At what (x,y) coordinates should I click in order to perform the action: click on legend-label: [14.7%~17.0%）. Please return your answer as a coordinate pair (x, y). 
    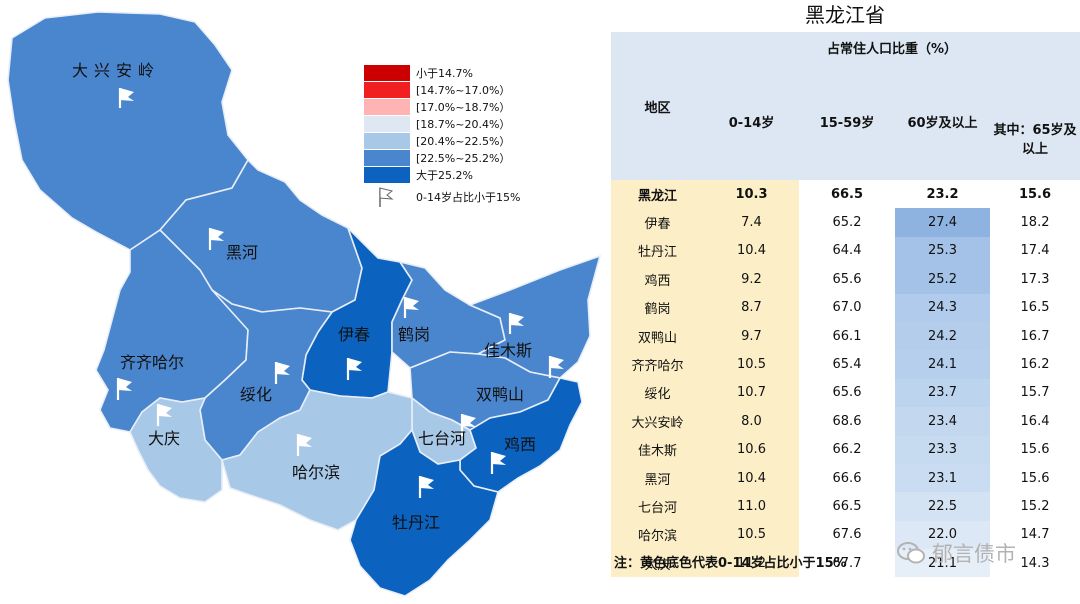
    Looking at the image, I should click on (463, 90).